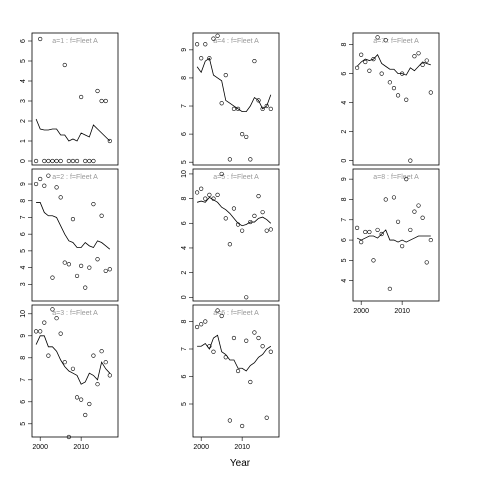  I want to click on panel-title: a=5 : f=Fleet A, so click(236, 177).